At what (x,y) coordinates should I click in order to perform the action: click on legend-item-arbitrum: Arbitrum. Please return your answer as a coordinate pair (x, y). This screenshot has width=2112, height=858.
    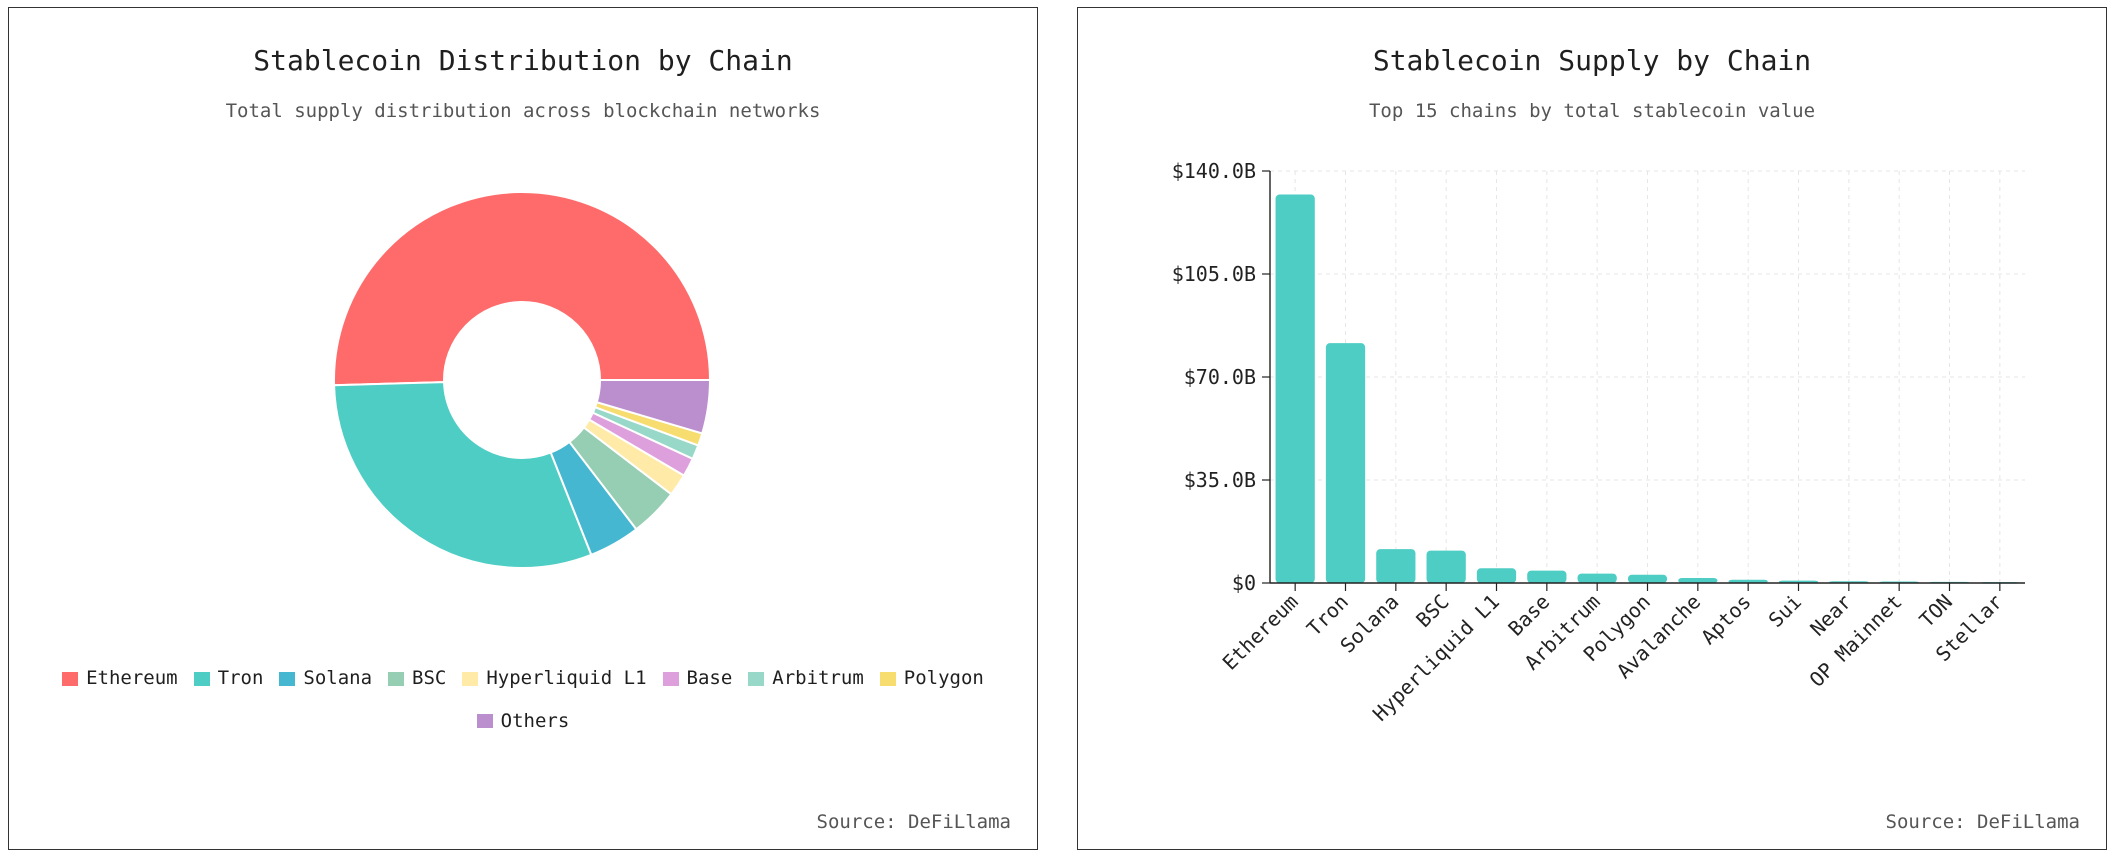
    Looking at the image, I should click on (806, 678).